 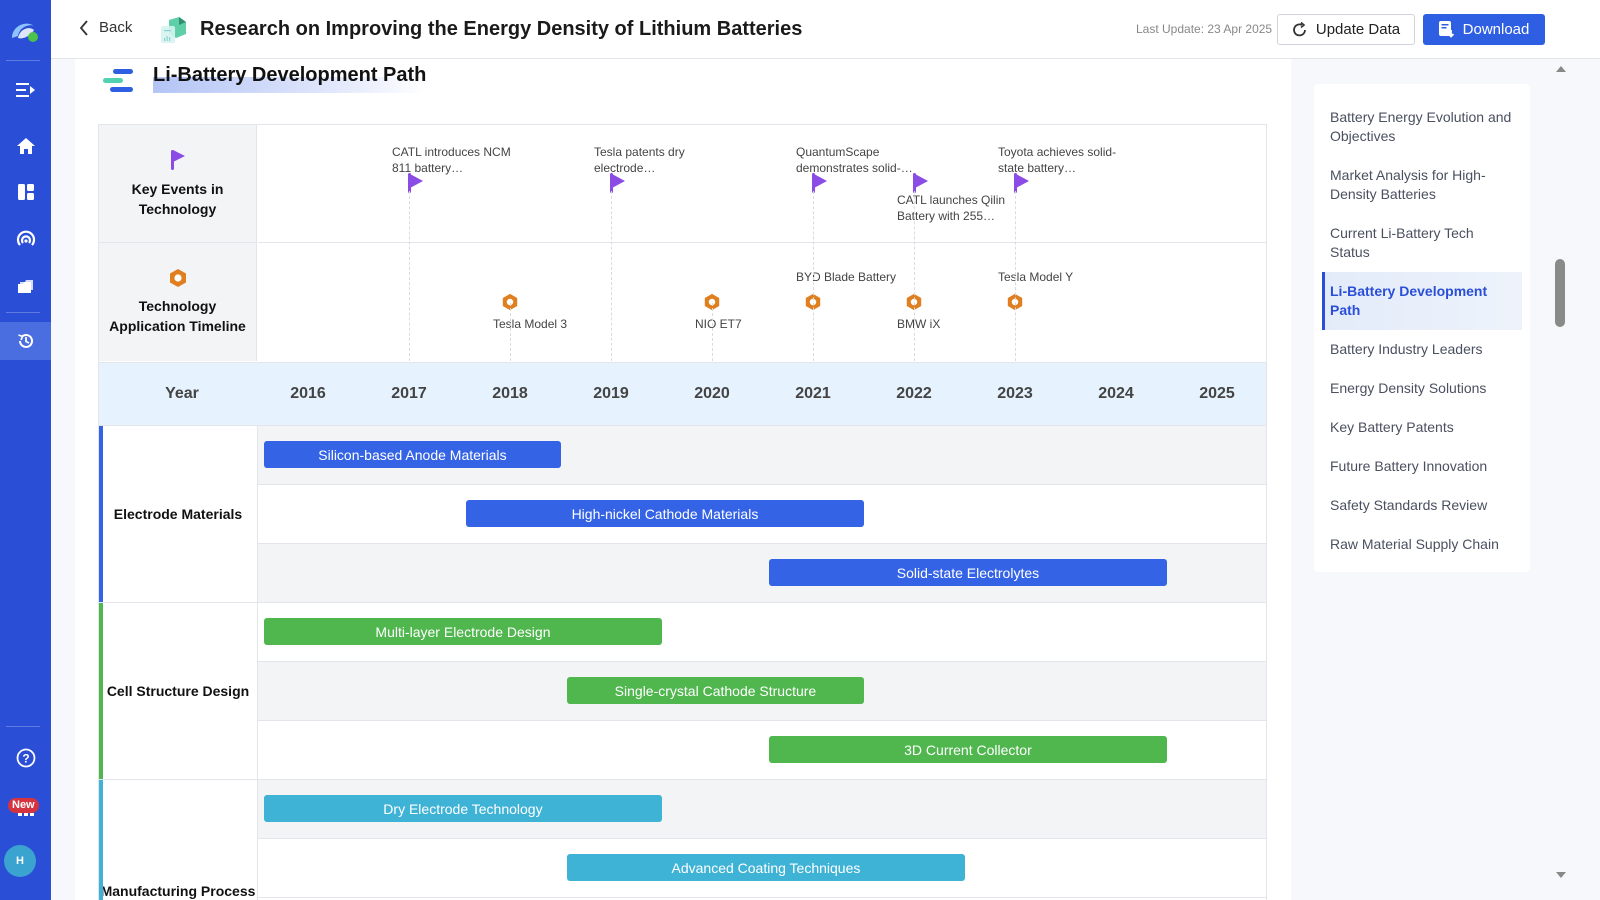 I want to click on technology-bar: 3D Current Collector, so click(x=968, y=749).